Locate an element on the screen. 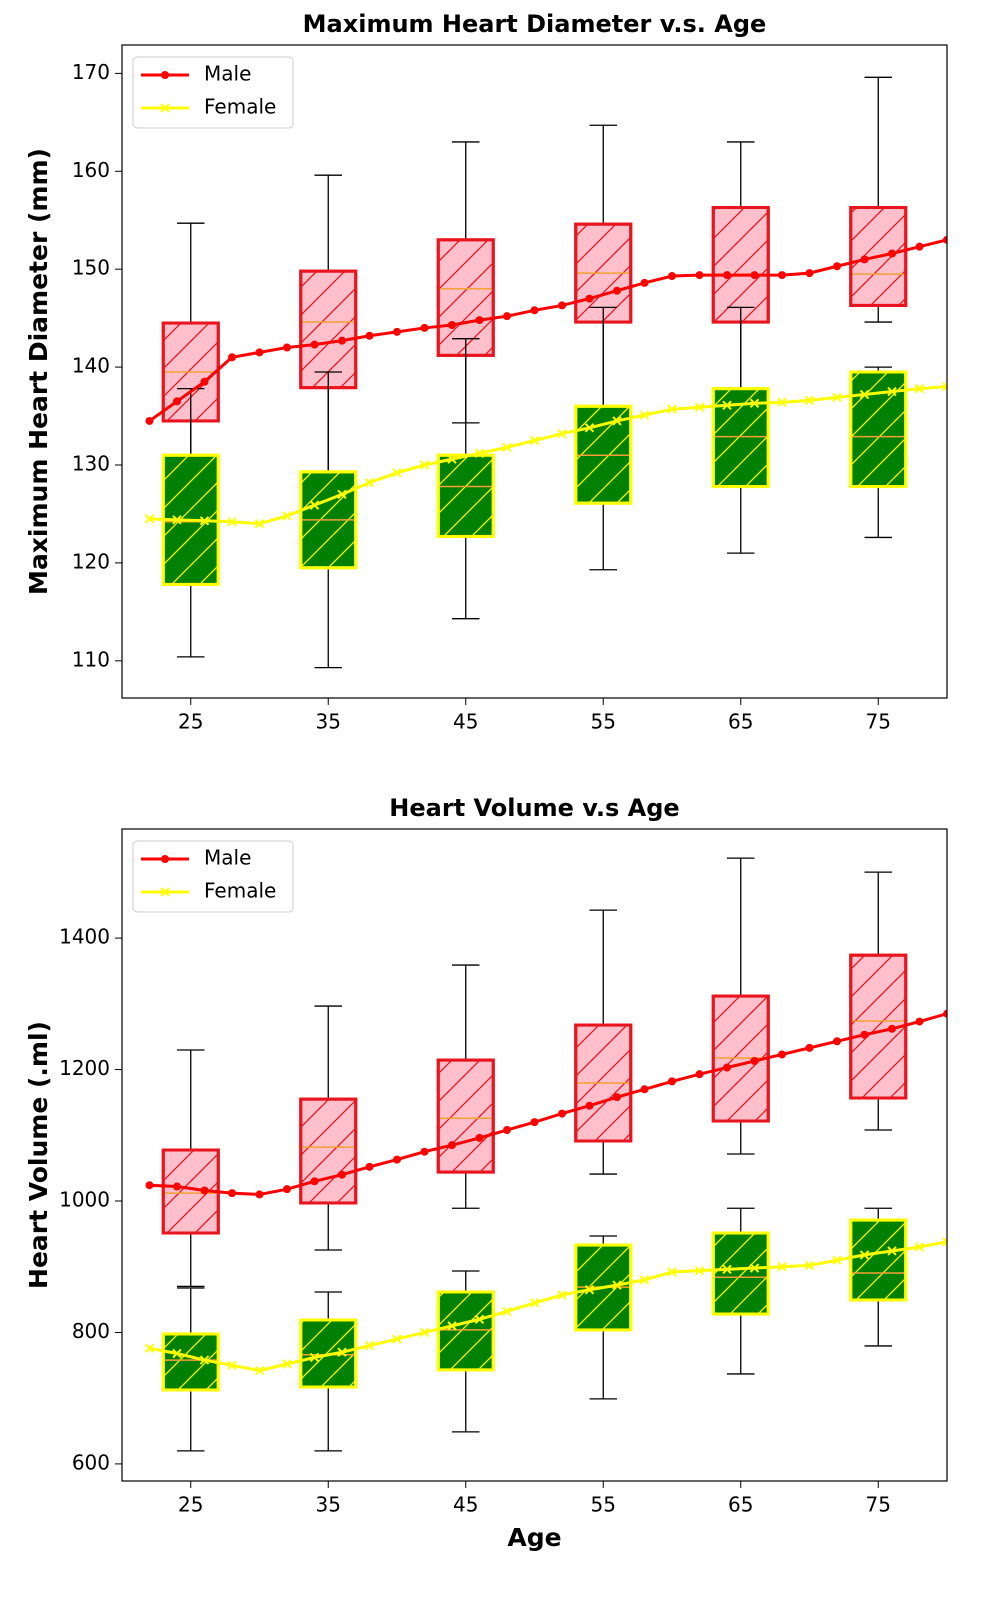 This screenshot has width=981, height=1600. y-tick-label: 160 is located at coordinates (91, 170).